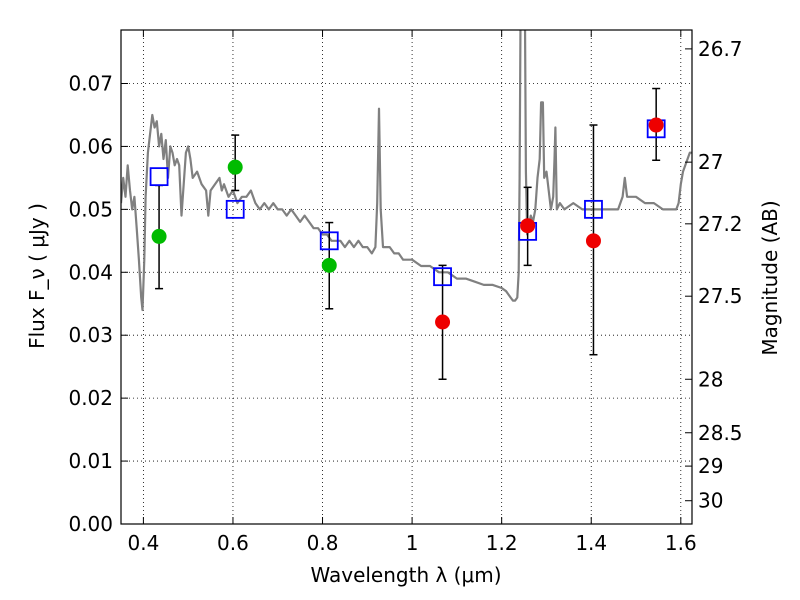 The height and width of the screenshot is (600, 800). Describe the element at coordinates (323, 543) in the screenshot. I see `x-tick-label: 0.8` at that location.